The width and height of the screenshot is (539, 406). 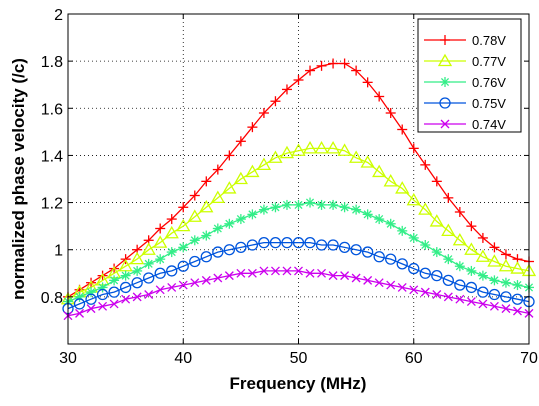 What do you see at coordinates (414, 358) in the screenshot?
I see `x-tick-label: 60` at bounding box center [414, 358].